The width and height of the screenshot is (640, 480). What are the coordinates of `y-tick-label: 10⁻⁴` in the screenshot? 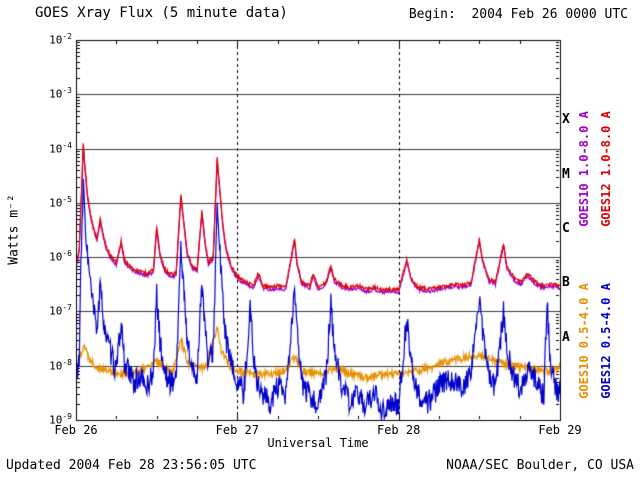 It's located at (60, 148).